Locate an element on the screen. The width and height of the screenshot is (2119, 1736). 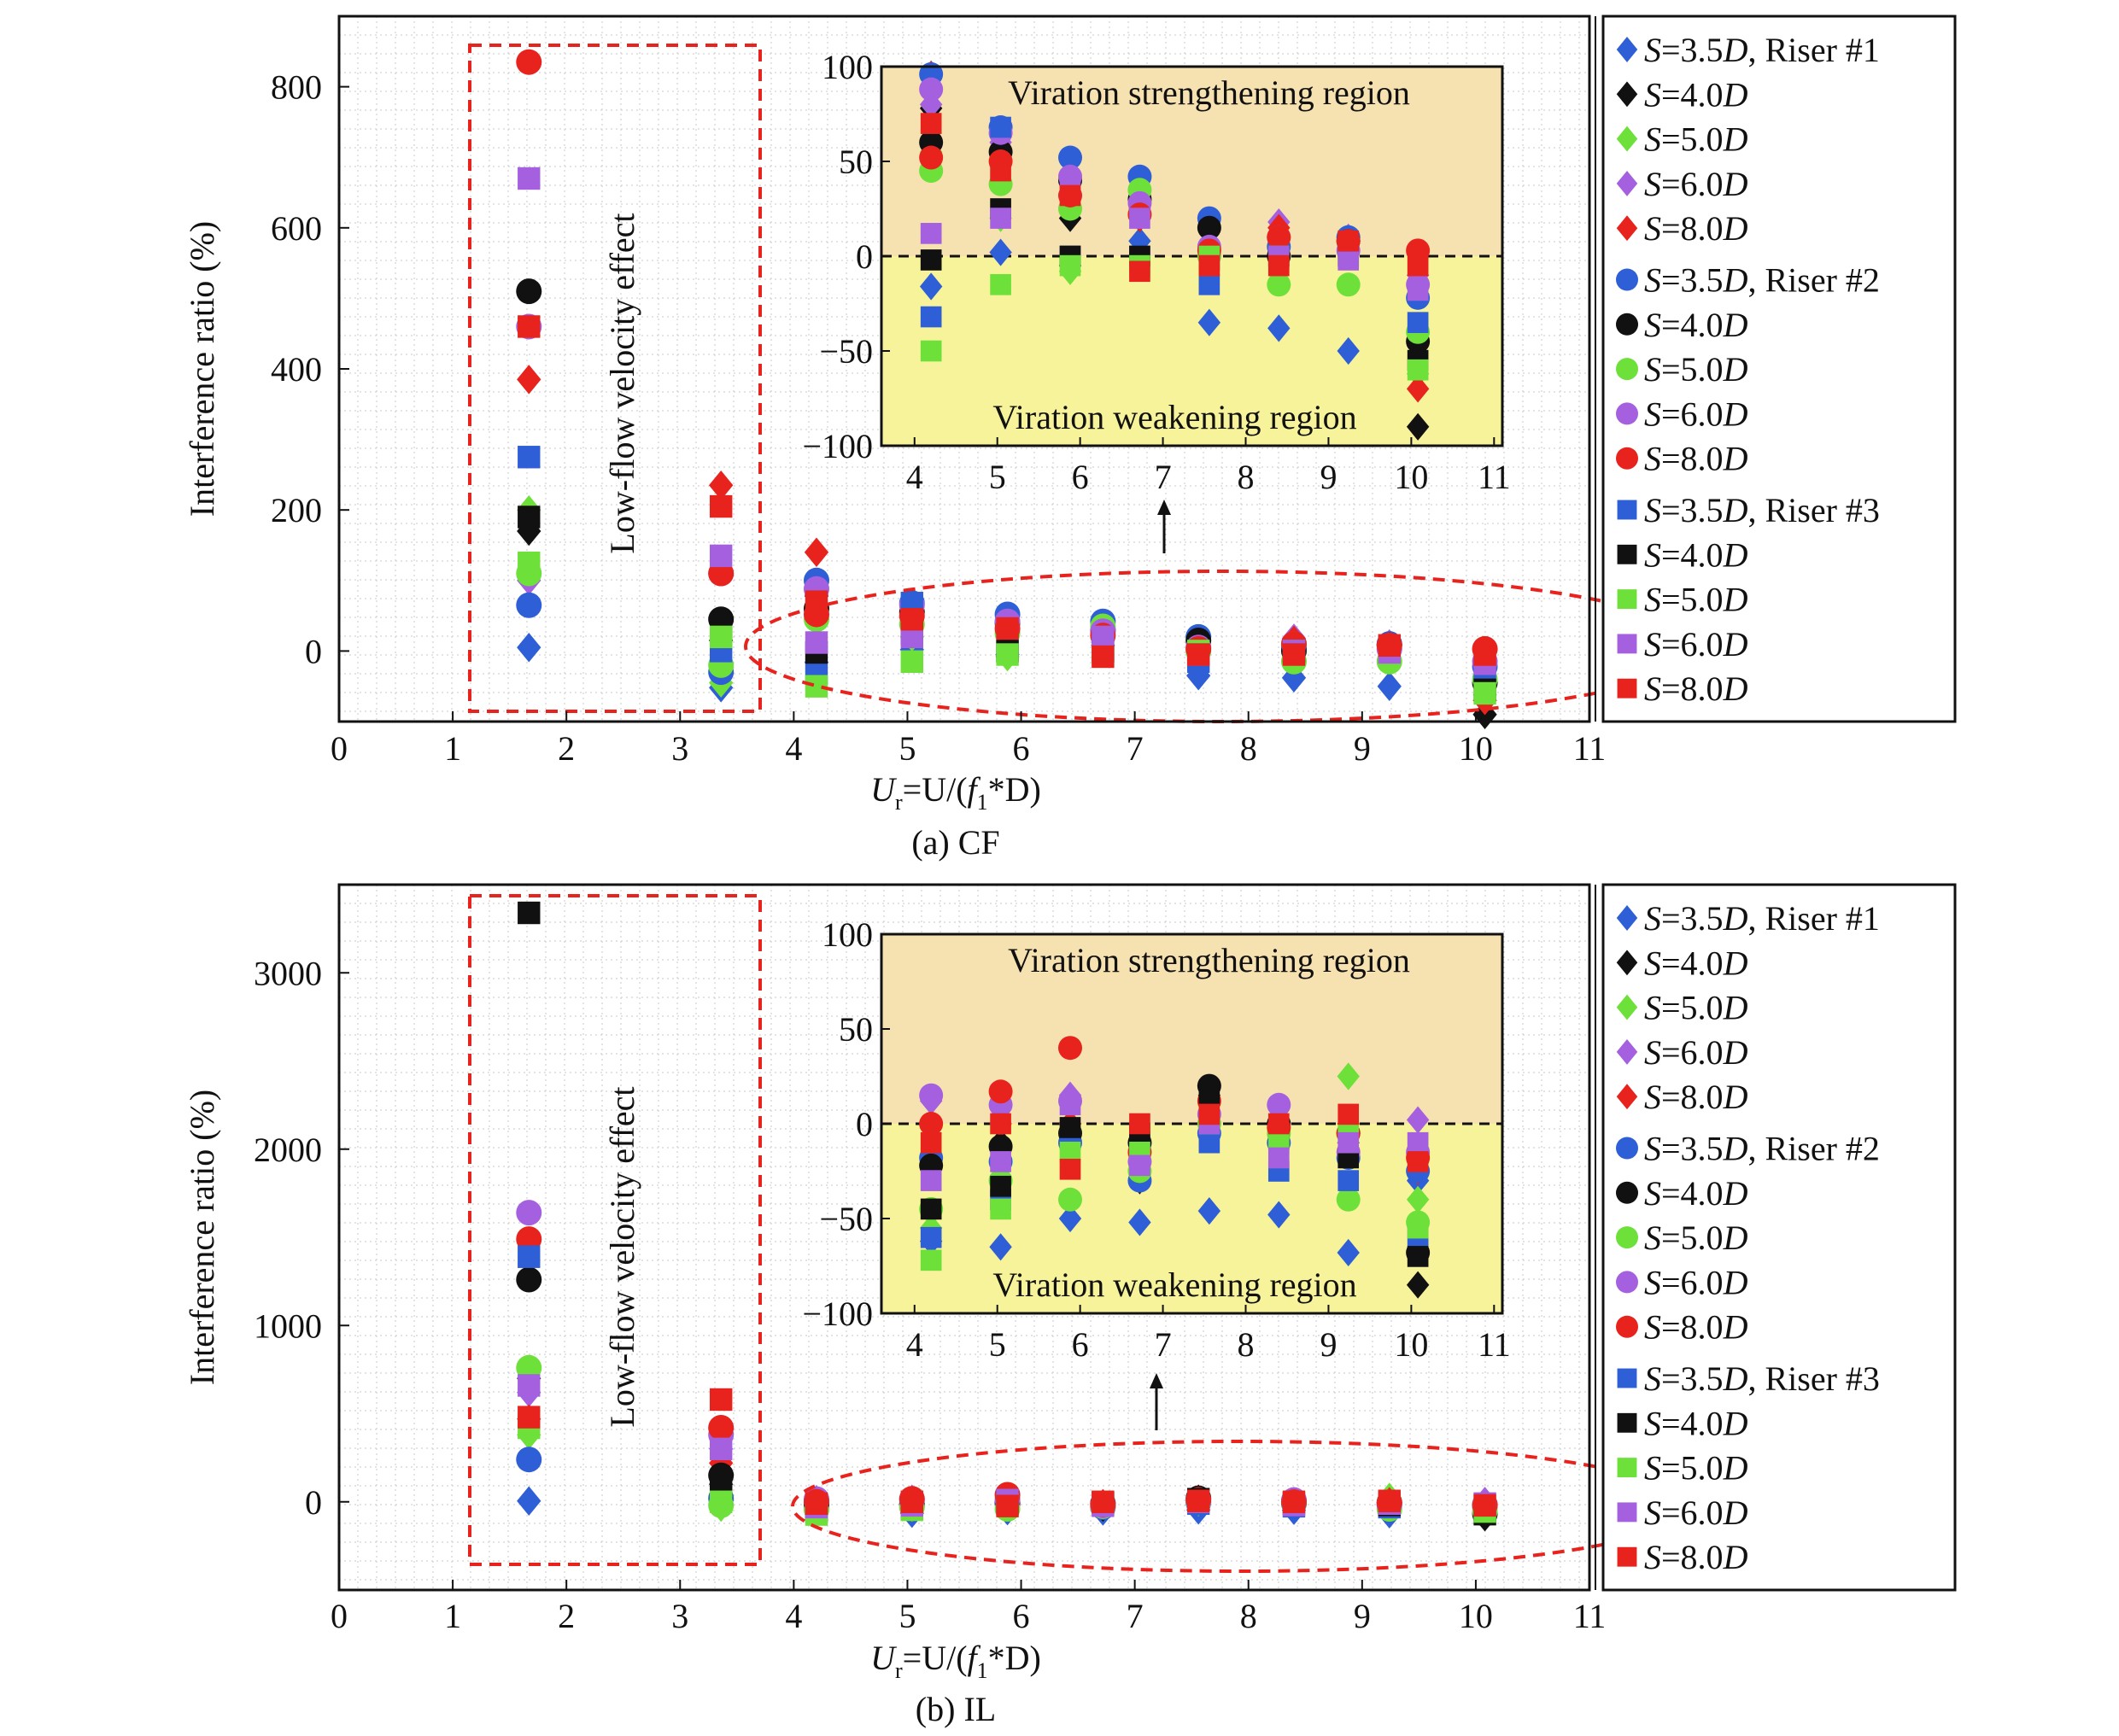
weakening-label: Viration weakening region is located at coordinates (1174, 1285).